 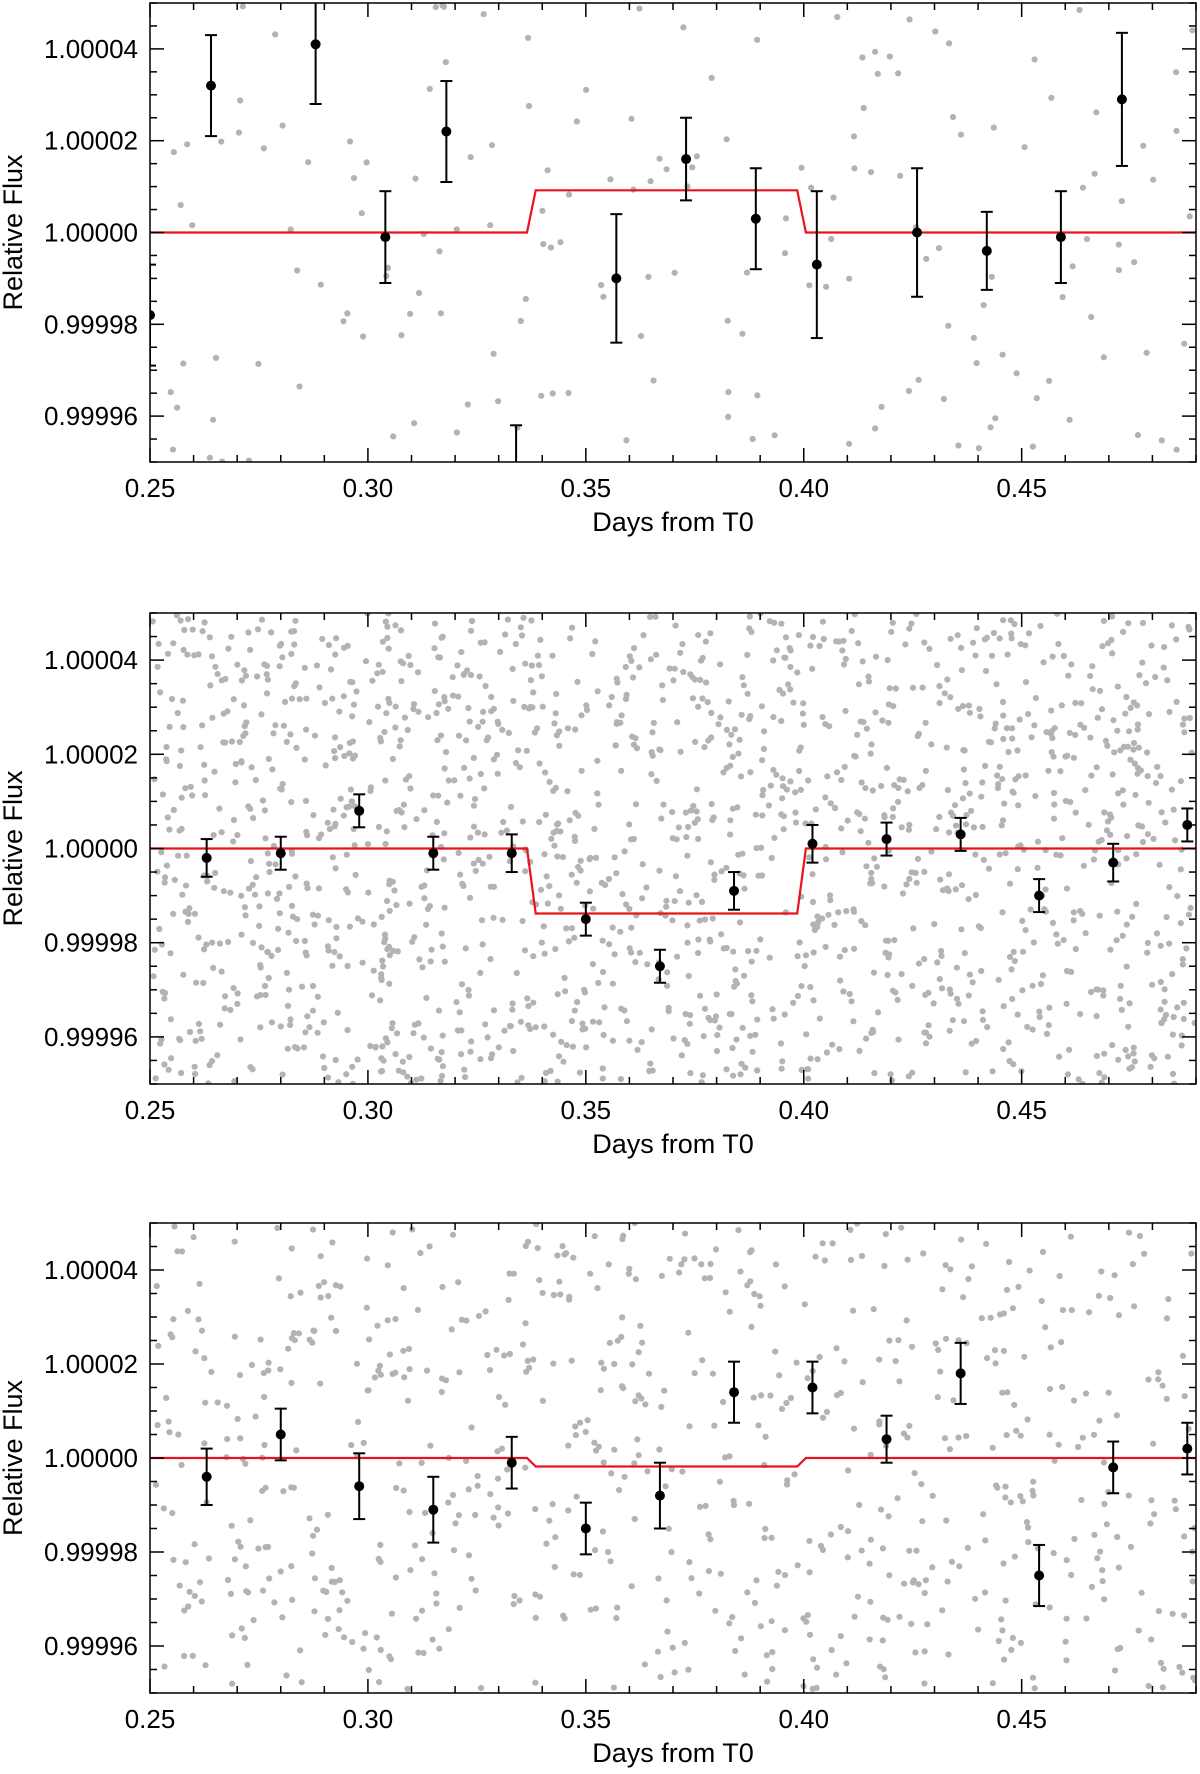 I want to click on y-tick-label: 0.99998, so click(x=91, y=324).